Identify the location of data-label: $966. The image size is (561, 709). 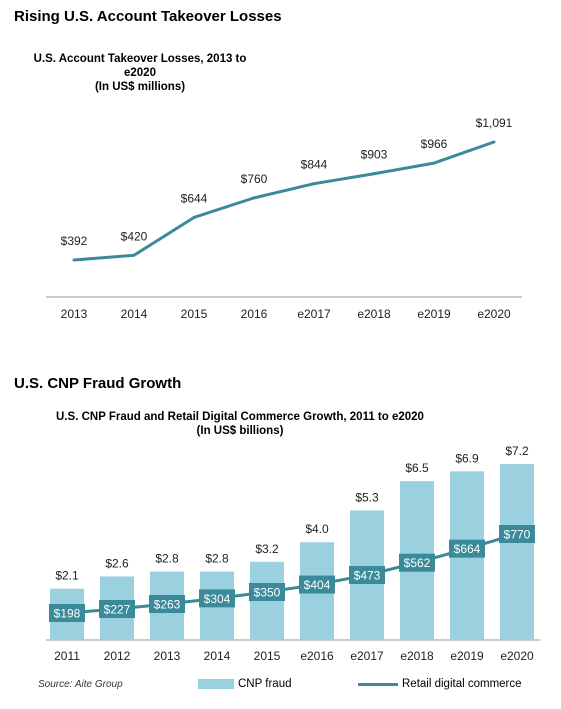
(434, 144).